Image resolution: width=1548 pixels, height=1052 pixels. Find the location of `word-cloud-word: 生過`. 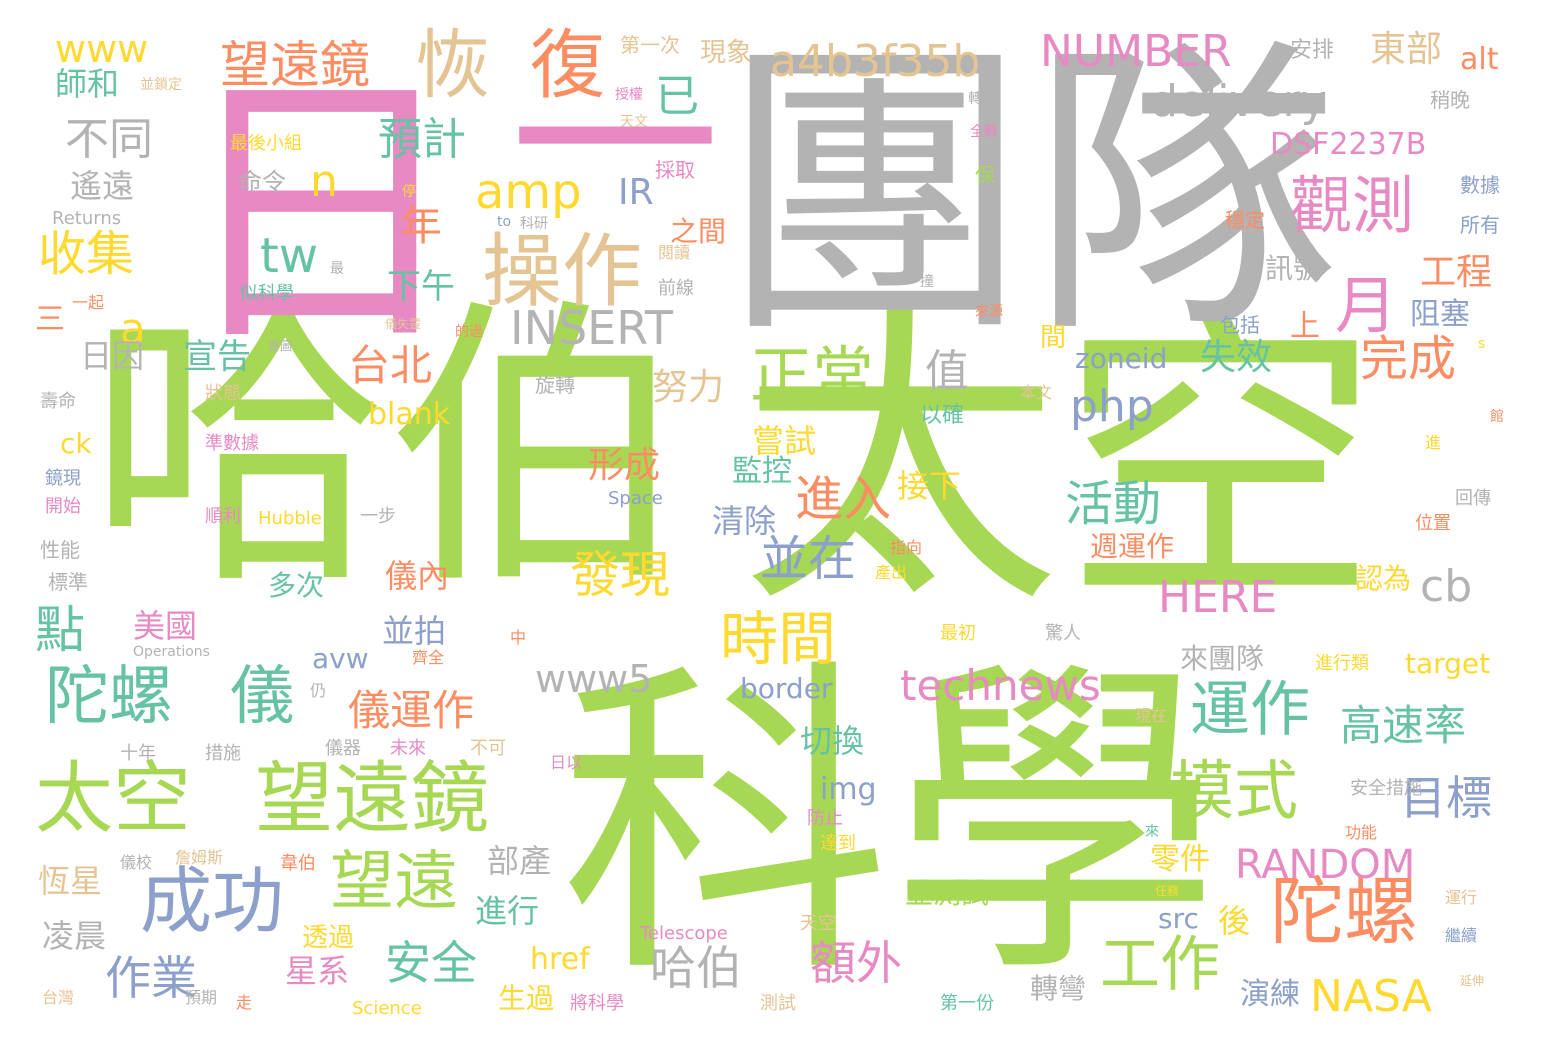

word-cloud-word: 生過 is located at coordinates (526, 998).